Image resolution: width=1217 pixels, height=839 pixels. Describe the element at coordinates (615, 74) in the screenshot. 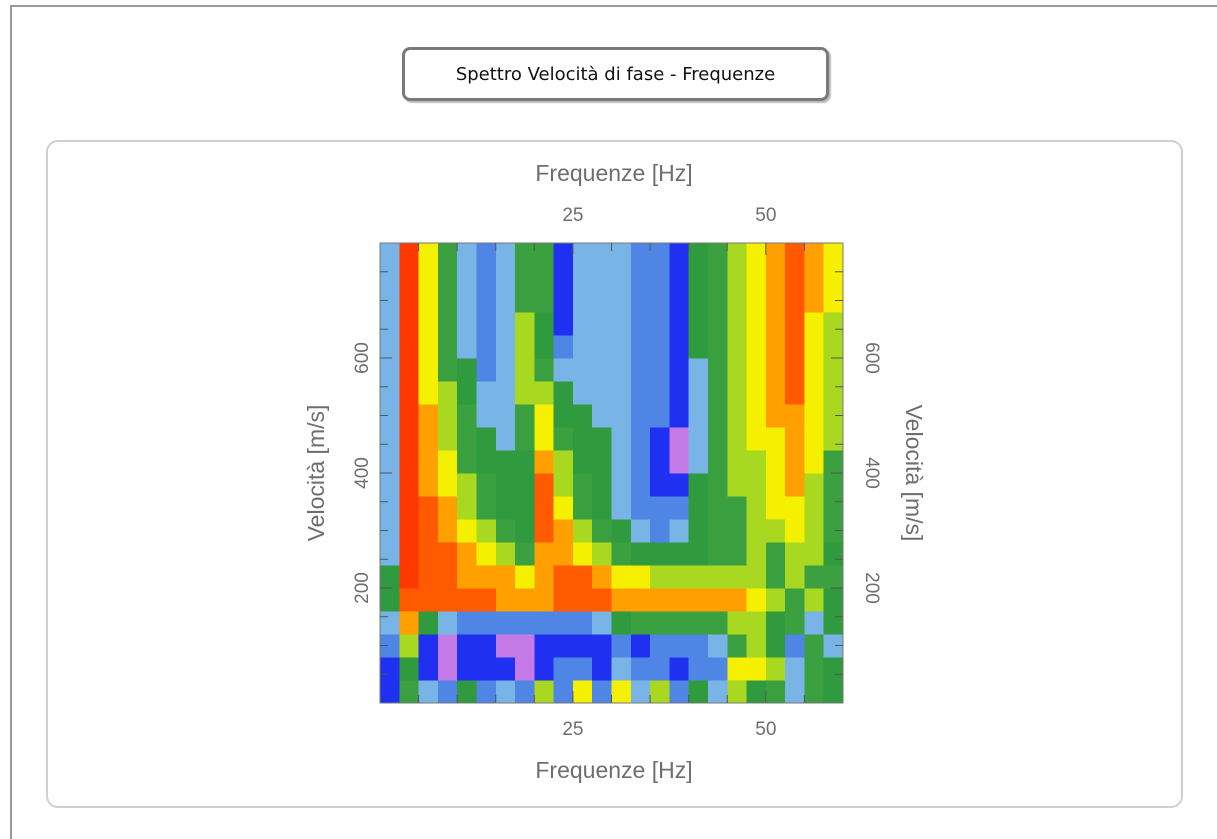

I see `title-button: Spettro Velocità di fase - Frequenze` at that location.